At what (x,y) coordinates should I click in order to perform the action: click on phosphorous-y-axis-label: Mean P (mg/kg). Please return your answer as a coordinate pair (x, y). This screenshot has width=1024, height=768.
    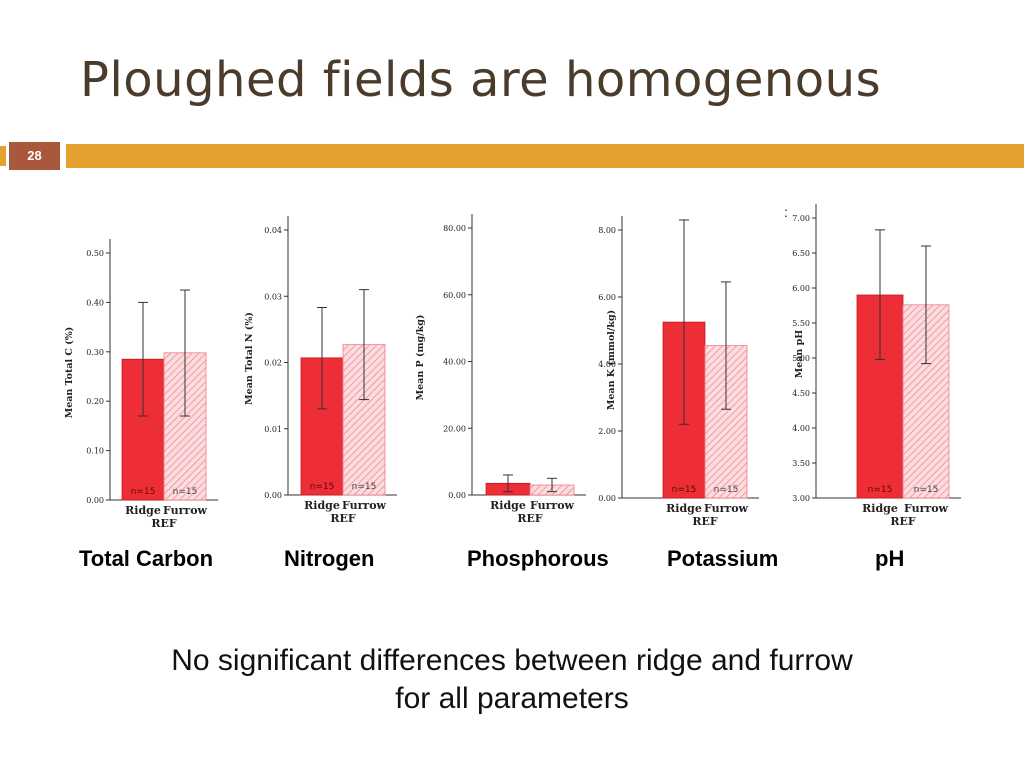
    Looking at the image, I should click on (420, 358).